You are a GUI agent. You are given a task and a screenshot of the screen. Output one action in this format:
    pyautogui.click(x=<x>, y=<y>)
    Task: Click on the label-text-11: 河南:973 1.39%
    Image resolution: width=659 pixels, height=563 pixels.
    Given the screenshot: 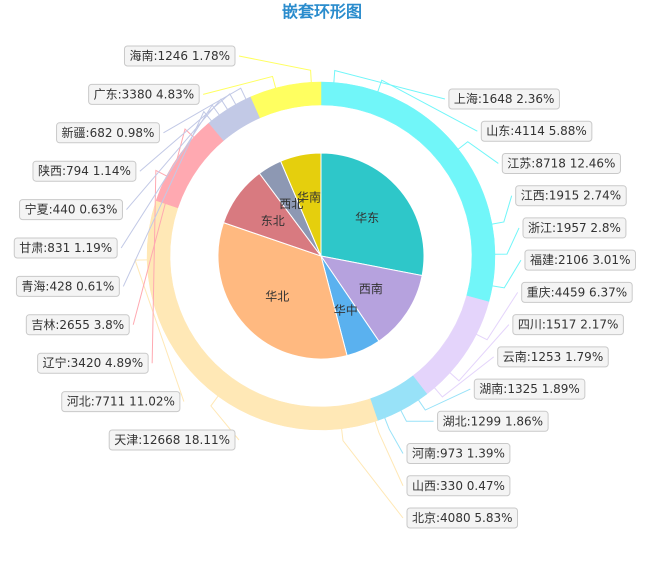 What is the action you would take?
    pyautogui.click(x=458, y=453)
    